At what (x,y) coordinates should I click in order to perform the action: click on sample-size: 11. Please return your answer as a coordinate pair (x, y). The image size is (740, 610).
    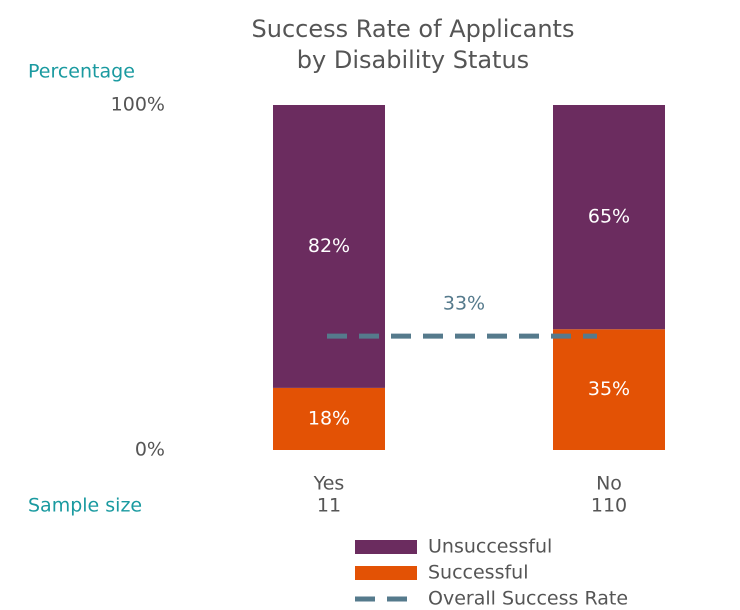
    Looking at the image, I should click on (329, 506).